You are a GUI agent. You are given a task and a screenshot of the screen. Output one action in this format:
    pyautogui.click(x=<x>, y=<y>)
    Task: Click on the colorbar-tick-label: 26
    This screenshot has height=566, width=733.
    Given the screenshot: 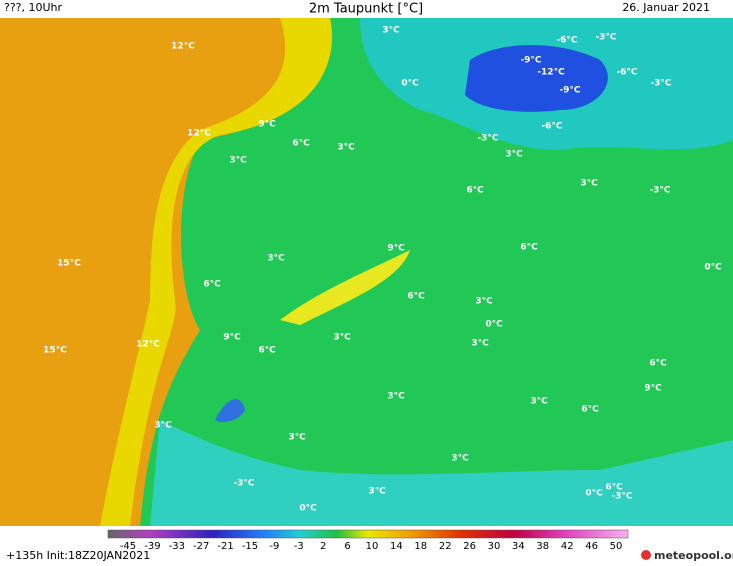 What is the action you would take?
    pyautogui.click(x=469, y=546)
    